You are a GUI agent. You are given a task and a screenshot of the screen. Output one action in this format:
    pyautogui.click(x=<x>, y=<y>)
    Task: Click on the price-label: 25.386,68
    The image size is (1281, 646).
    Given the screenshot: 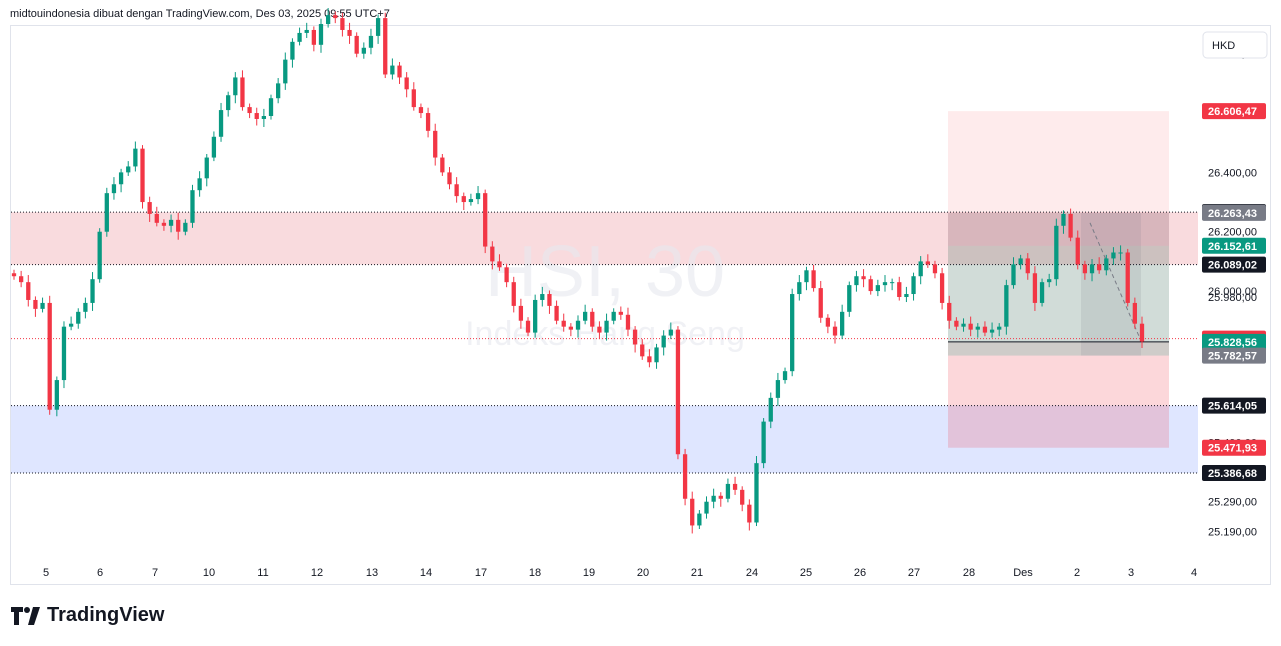 What is the action you would take?
    pyautogui.click(x=1234, y=473)
    